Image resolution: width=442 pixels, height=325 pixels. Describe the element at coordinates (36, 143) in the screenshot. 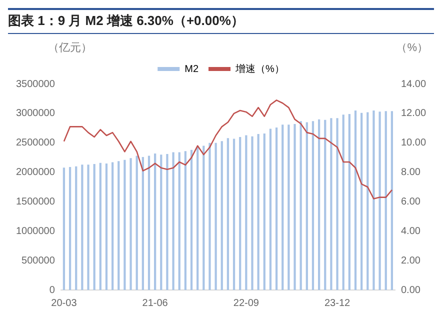

I see `y-tick-label: 2500000` at that location.